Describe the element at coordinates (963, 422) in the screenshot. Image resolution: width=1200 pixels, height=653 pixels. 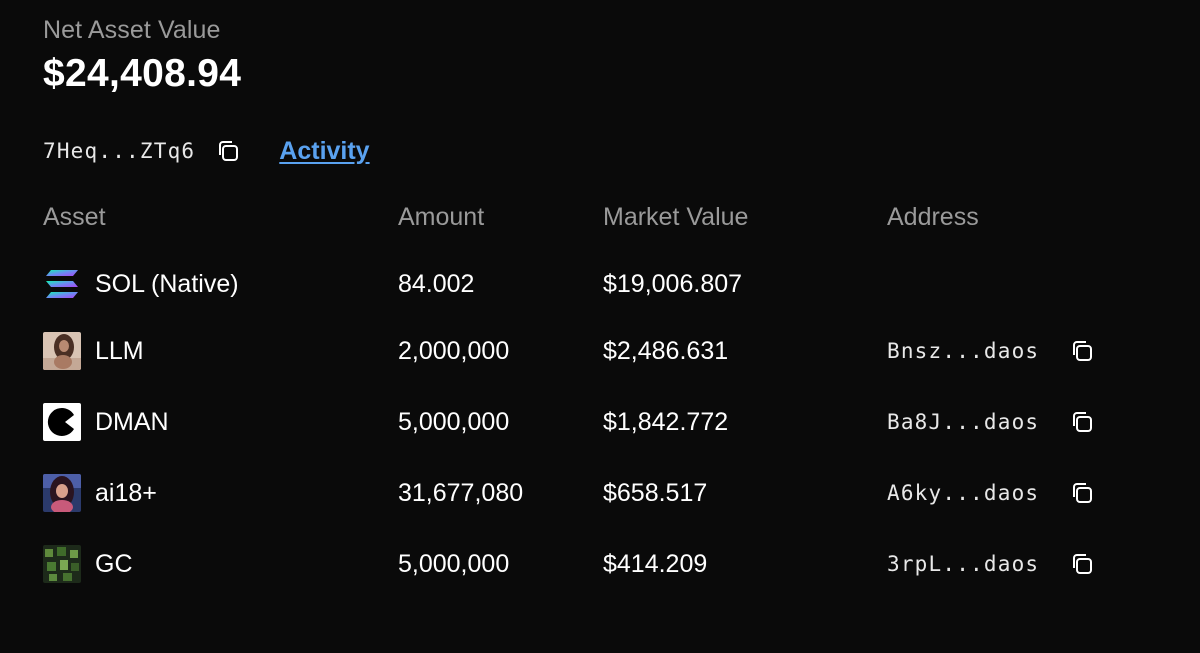
I see `token-address: Ba8J...daos` at that location.